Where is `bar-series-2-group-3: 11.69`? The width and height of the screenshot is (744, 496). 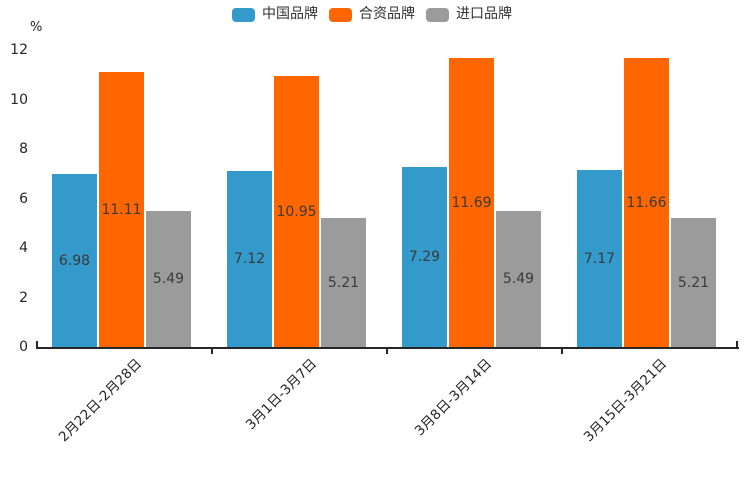 bar-series-2-group-3: 11.69 is located at coordinates (471, 202).